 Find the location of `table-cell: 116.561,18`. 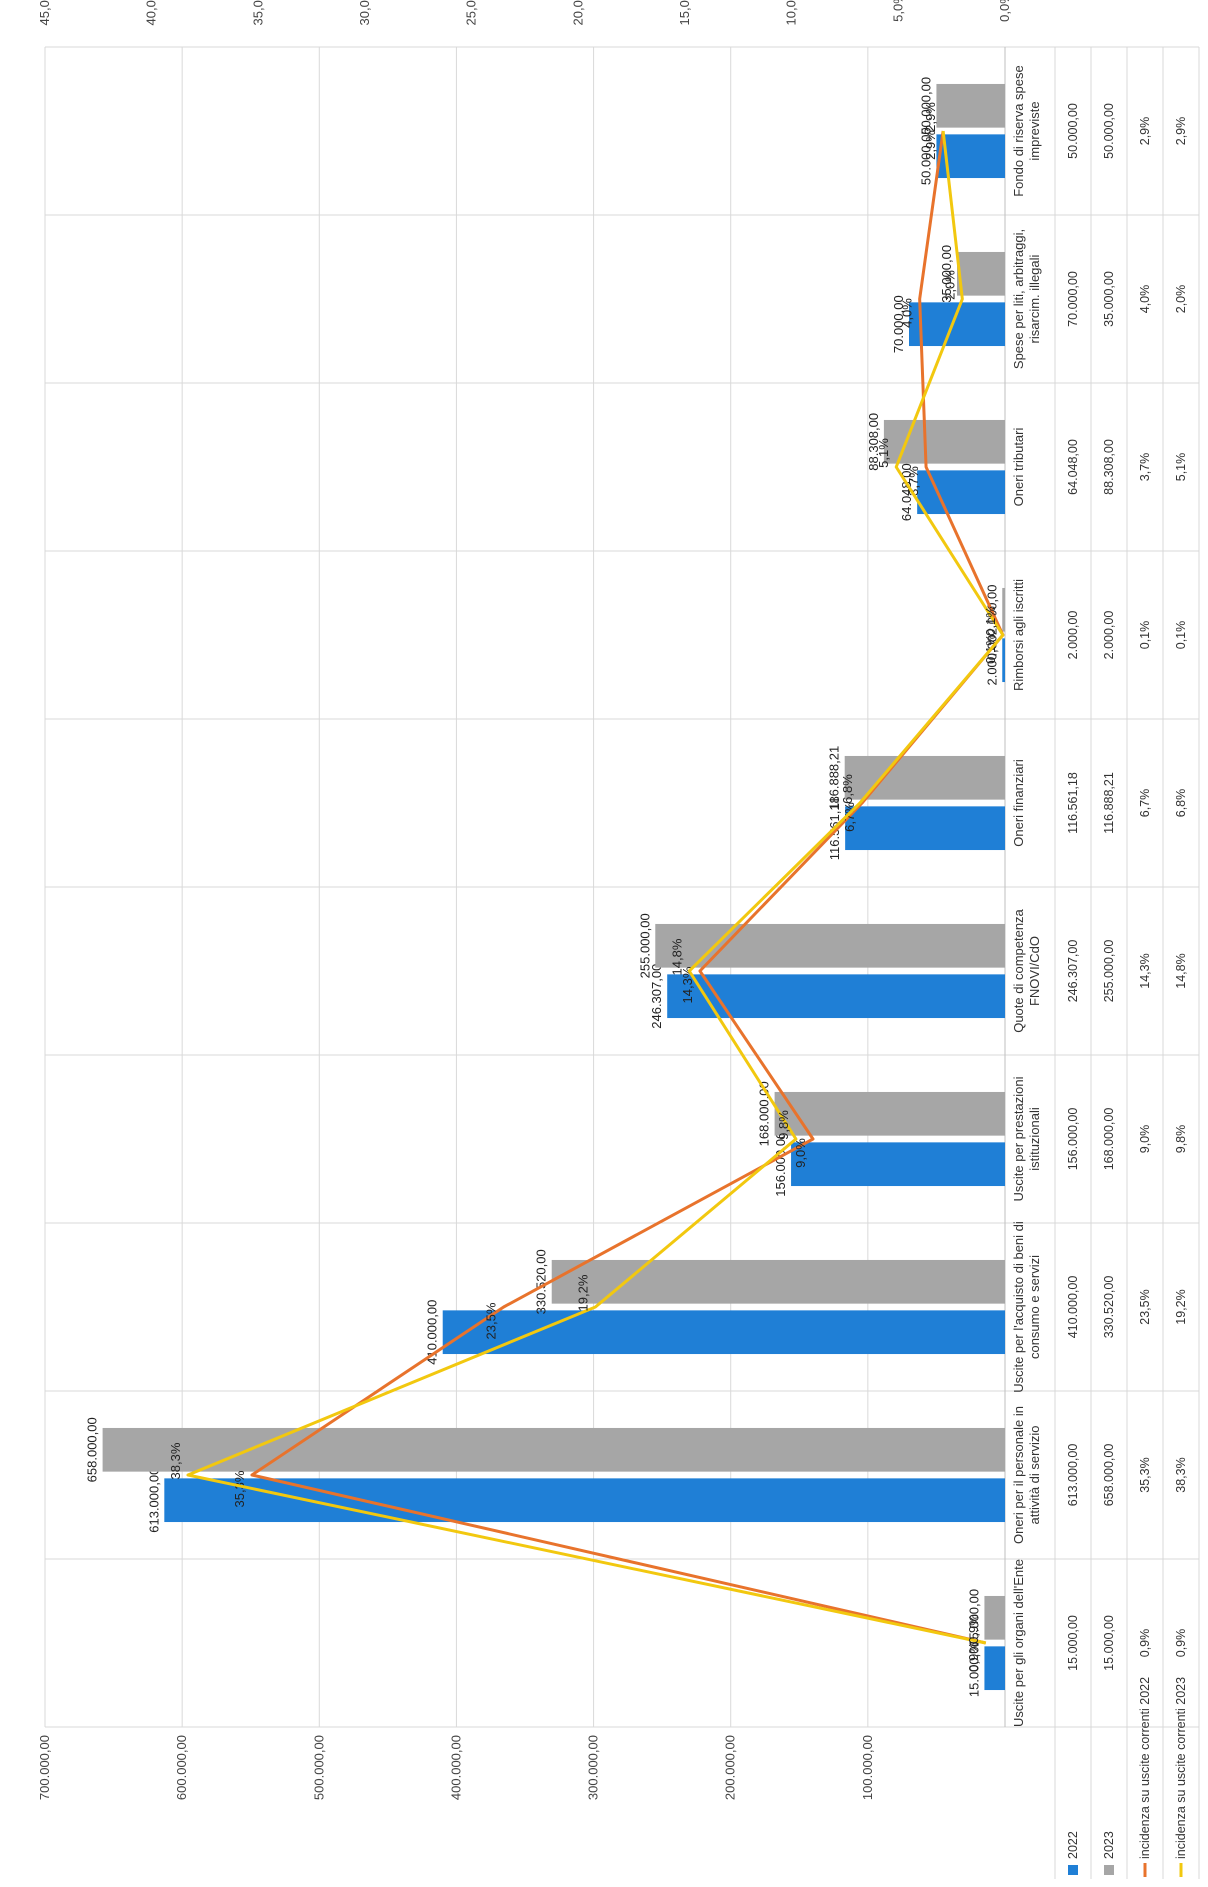

table-cell: 116.561,18 is located at coordinates (1073, 803).